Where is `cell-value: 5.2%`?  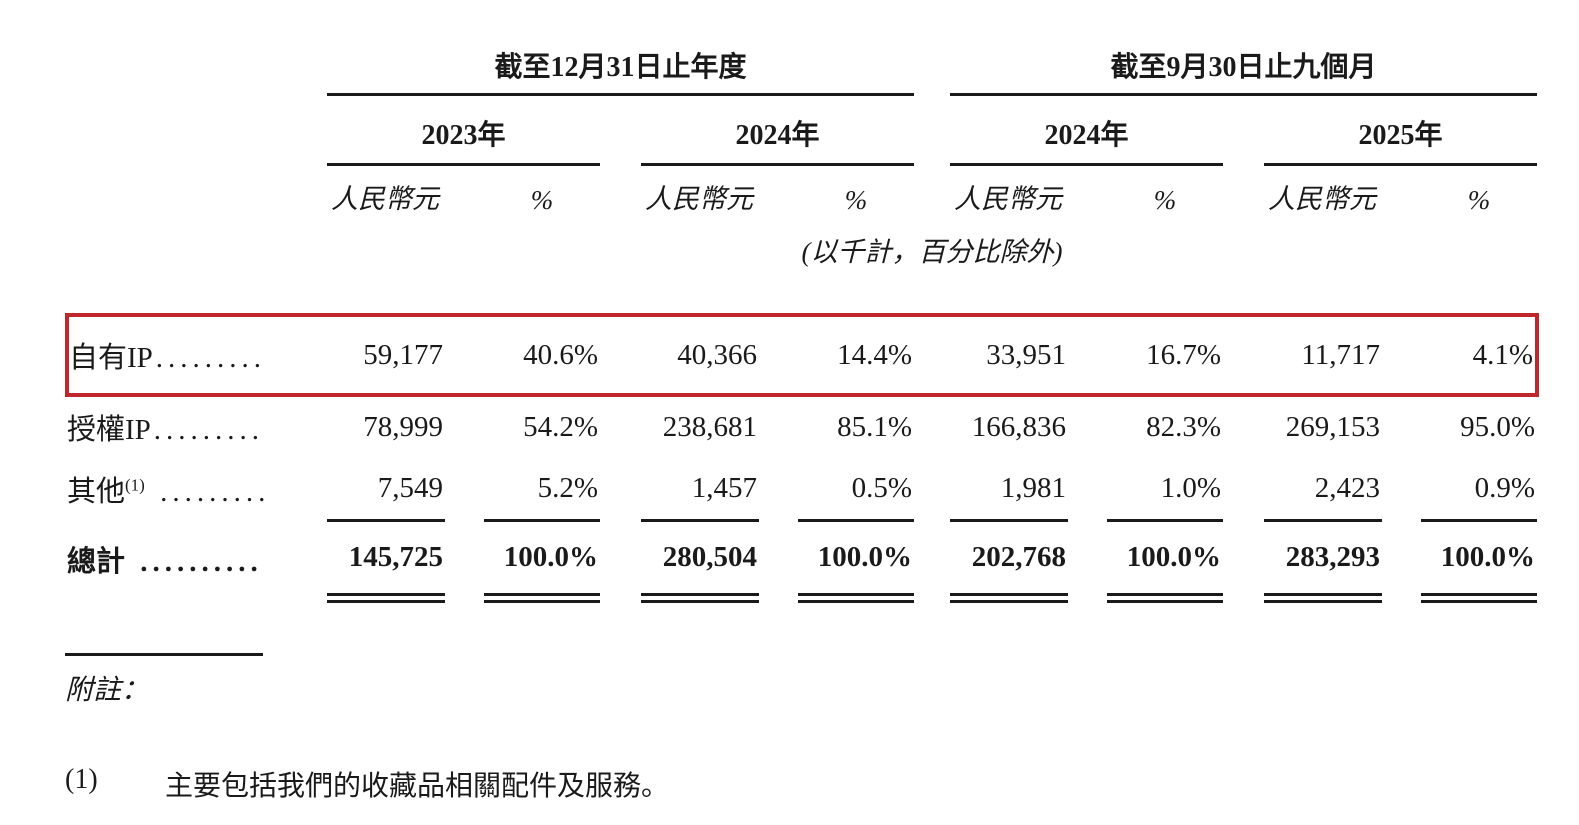 cell-value: 5.2% is located at coordinates (542, 489).